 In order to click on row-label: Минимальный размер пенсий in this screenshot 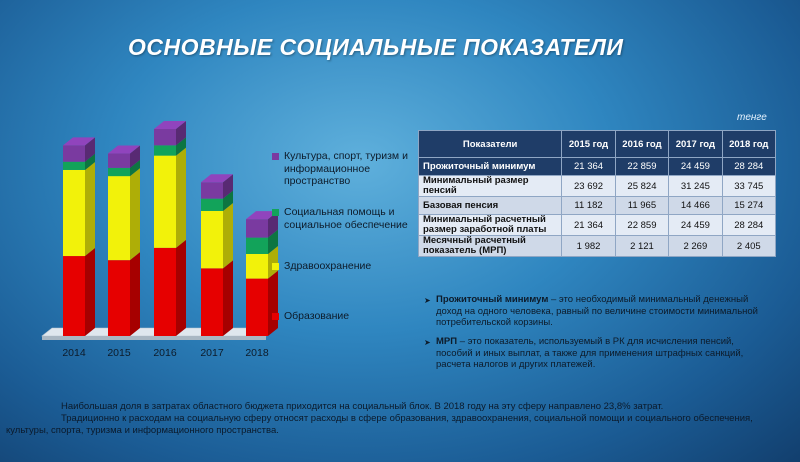, I will do `click(490, 186)`.